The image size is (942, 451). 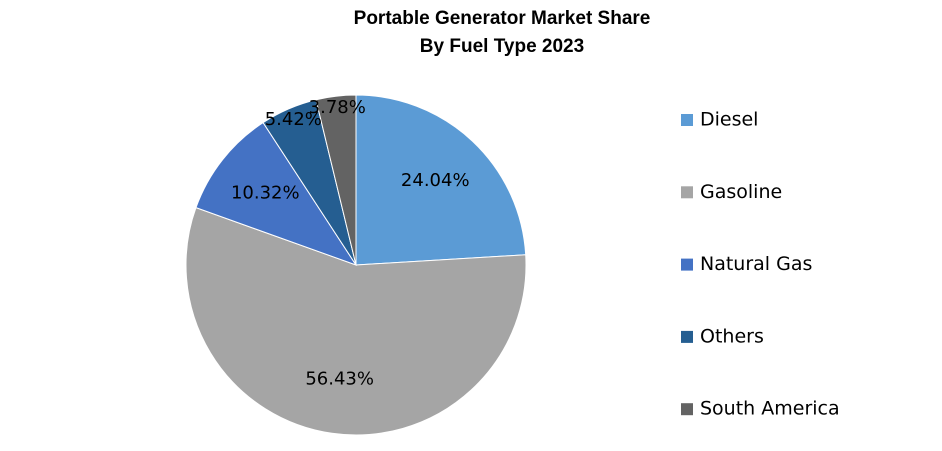 What do you see at coordinates (265, 192) in the screenshot?
I see `data-label: 10.32%` at bounding box center [265, 192].